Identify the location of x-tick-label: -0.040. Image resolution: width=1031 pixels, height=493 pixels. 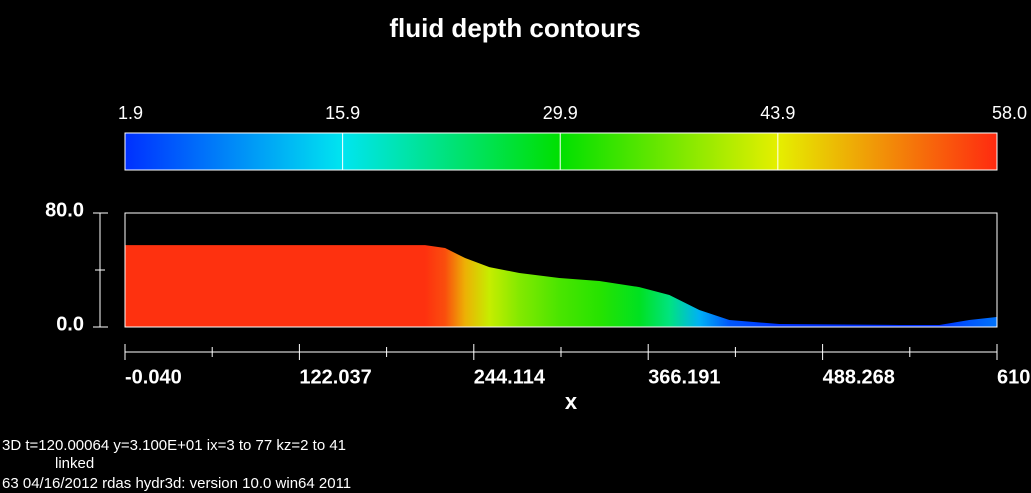
(153, 377).